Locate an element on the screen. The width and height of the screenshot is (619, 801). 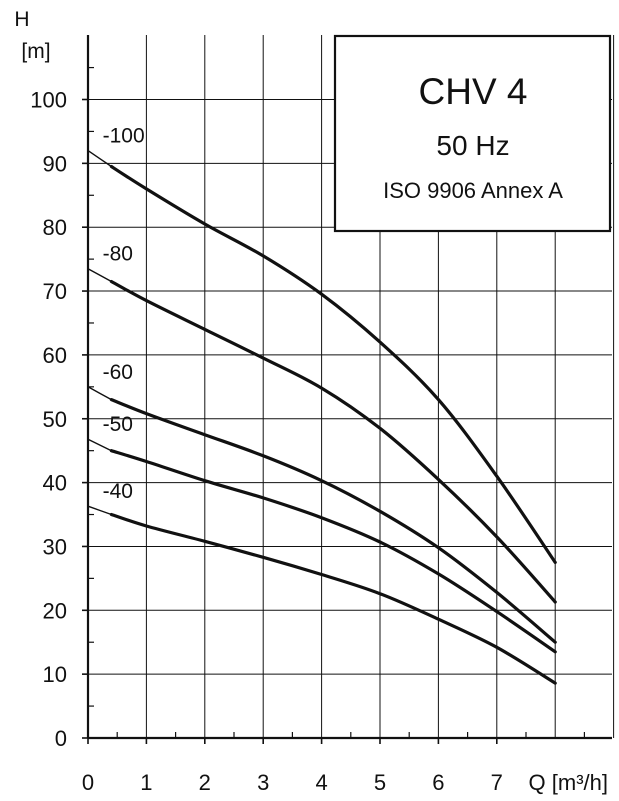
series-label: -100 is located at coordinates (124, 136).